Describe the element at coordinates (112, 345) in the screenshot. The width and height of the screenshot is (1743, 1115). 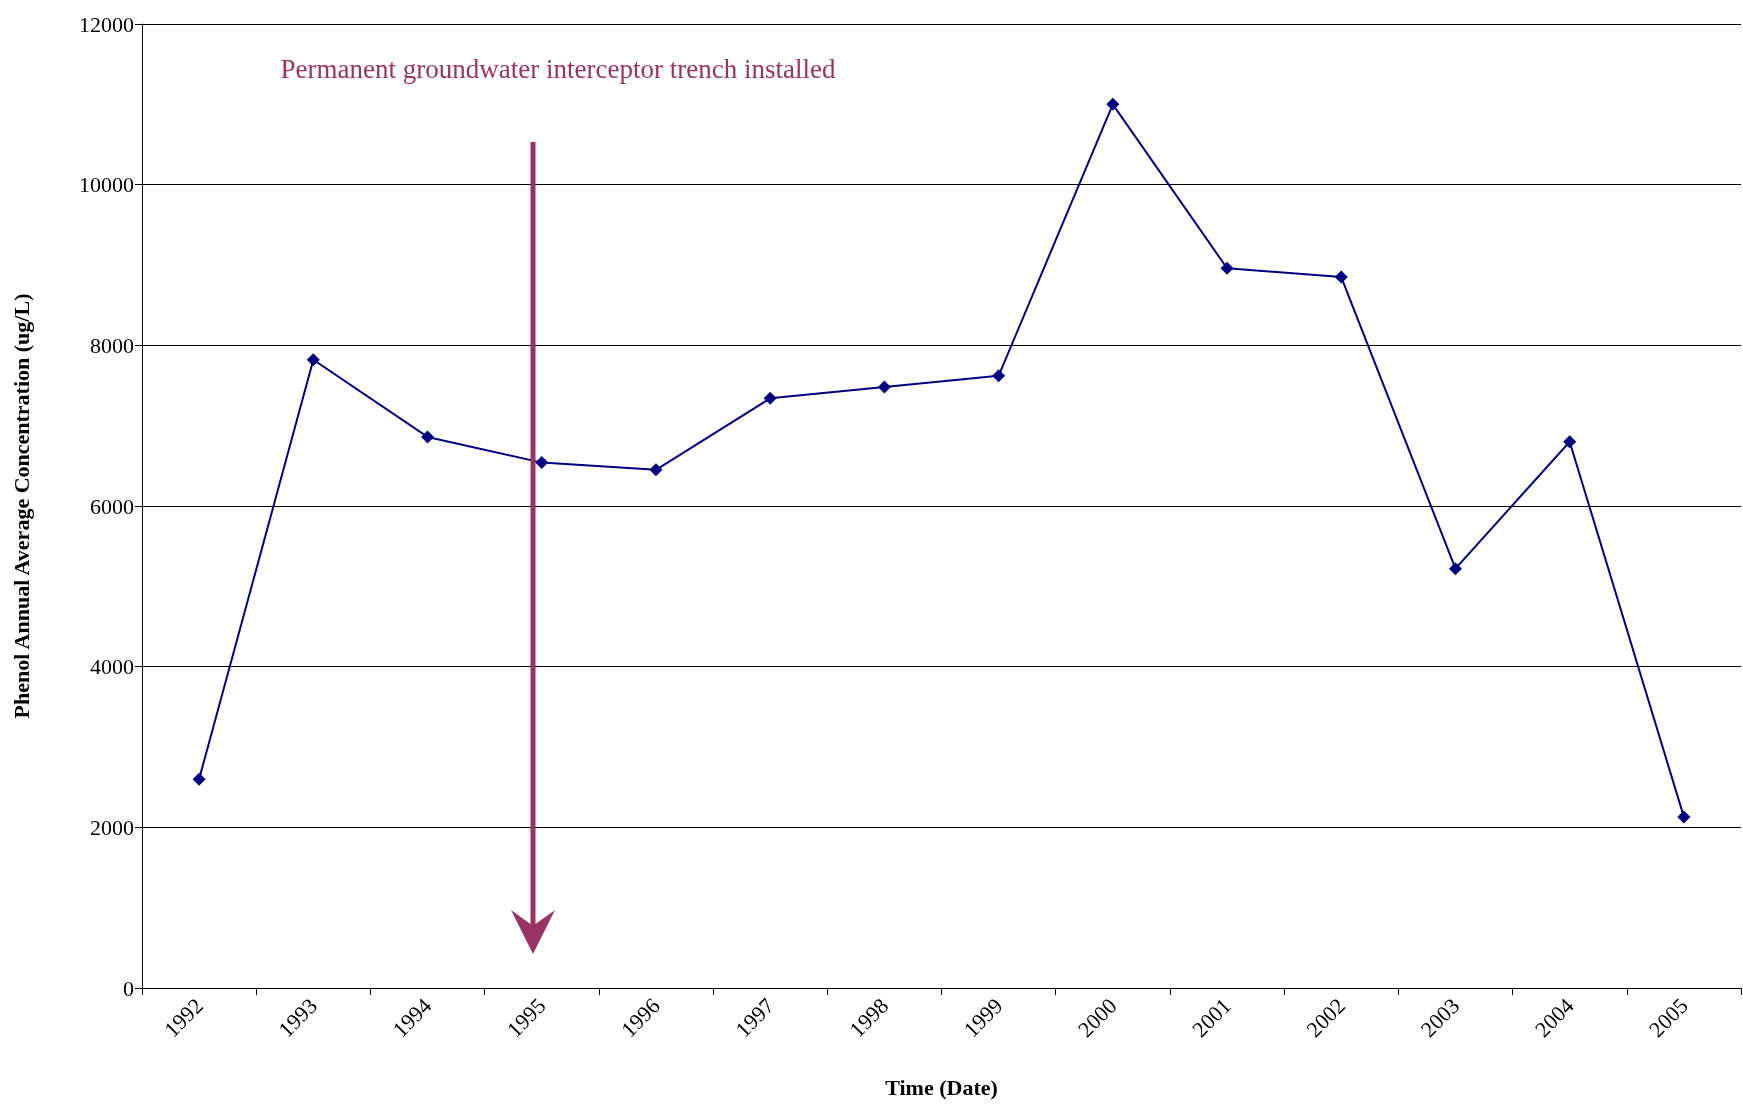
I see `y-tick-label: 8000` at that location.